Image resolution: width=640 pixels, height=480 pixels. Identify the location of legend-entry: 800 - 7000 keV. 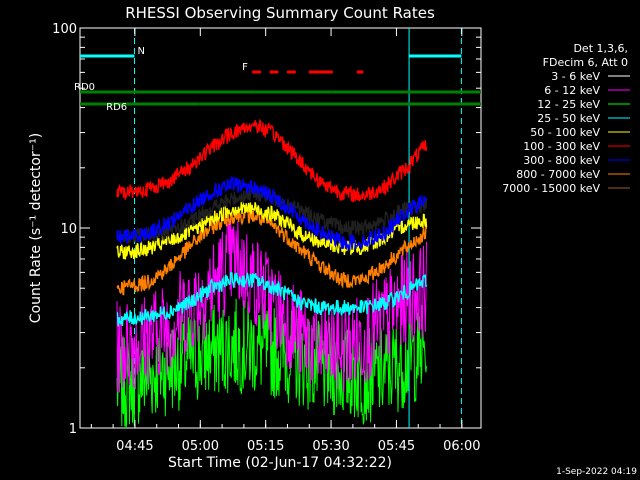
(558, 174).